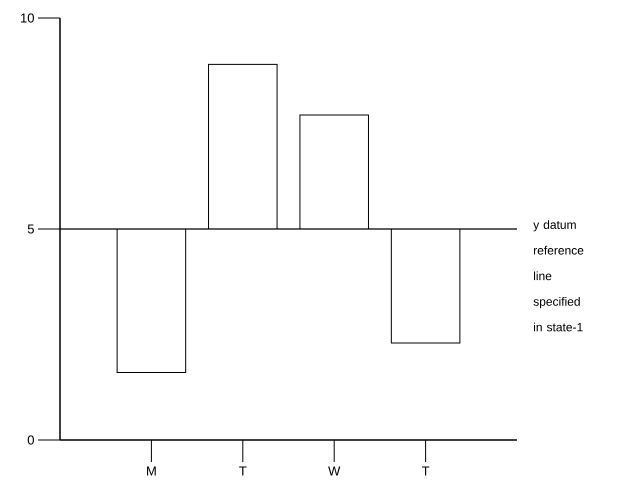 This screenshot has width=636, height=487. Describe the element at coordinates (151, 471) in the screenshot. I see `x-tick-label: M` at that location.